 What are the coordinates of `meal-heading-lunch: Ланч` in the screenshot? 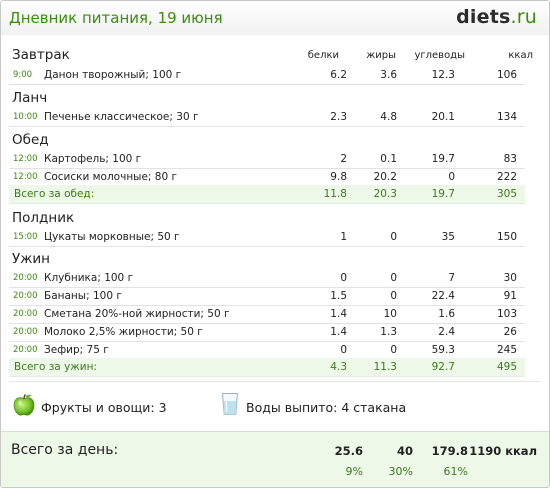 It's located at (30, 98).